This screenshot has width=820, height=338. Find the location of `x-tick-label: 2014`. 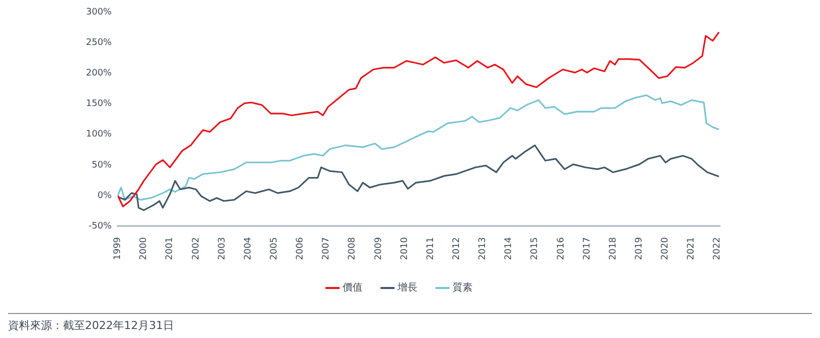

x-tick-label: 2014 is located at coordinates (509, 248).